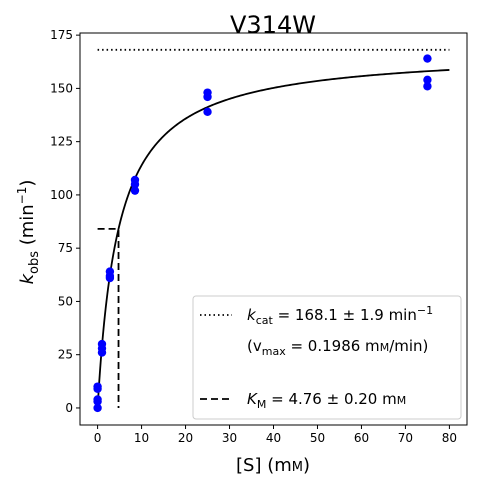 The height and width of the screenshot is (484, 477). Describe the element at coordinates (337, 347) in the screenshot. I see `legend-vmax-label: (vmax = 0.1986 mM/min)` at that location.